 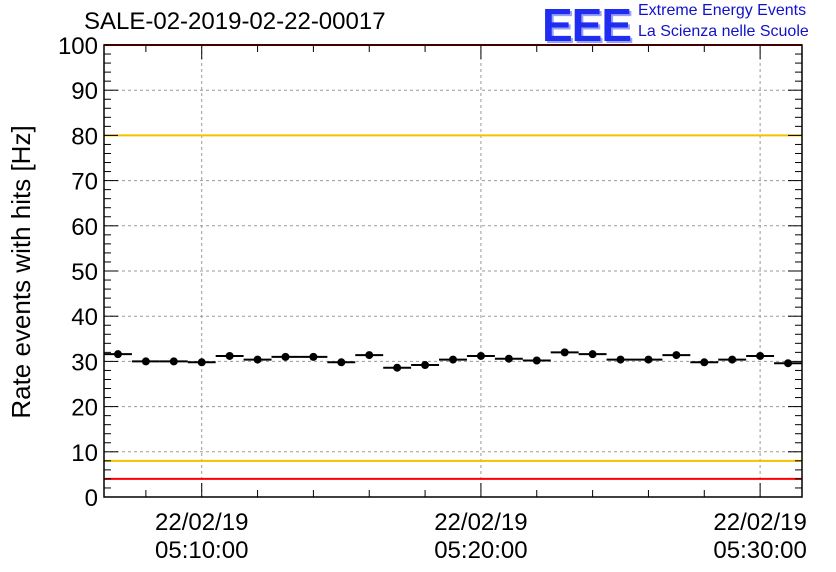 What do you see at coordinates (480, 550) in the screenshot?
I see `x-tick-time: 05:20:00` at bounding box center [480, 550].